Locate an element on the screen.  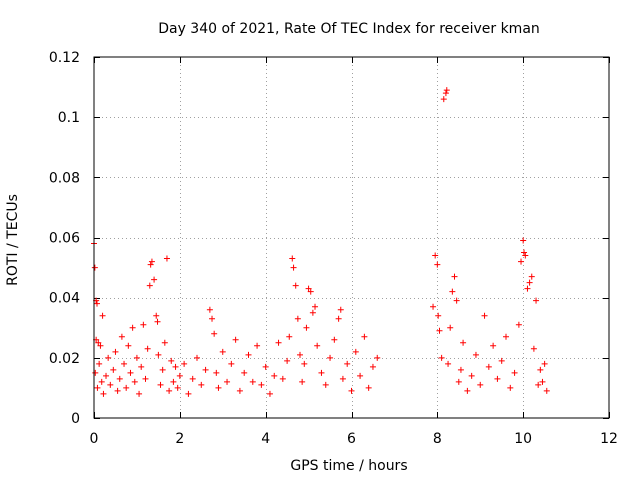
y-tick-label: 0.02 is located at coordinates (64, 359).